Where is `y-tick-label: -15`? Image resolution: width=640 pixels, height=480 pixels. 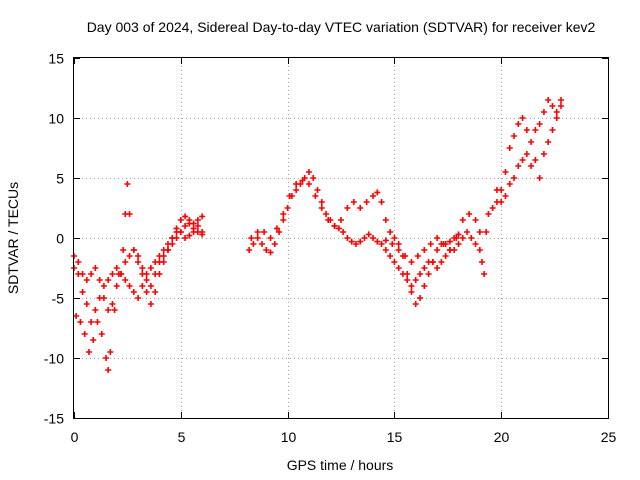
y-tick-label: -15 is located at coordinates (54, 419).